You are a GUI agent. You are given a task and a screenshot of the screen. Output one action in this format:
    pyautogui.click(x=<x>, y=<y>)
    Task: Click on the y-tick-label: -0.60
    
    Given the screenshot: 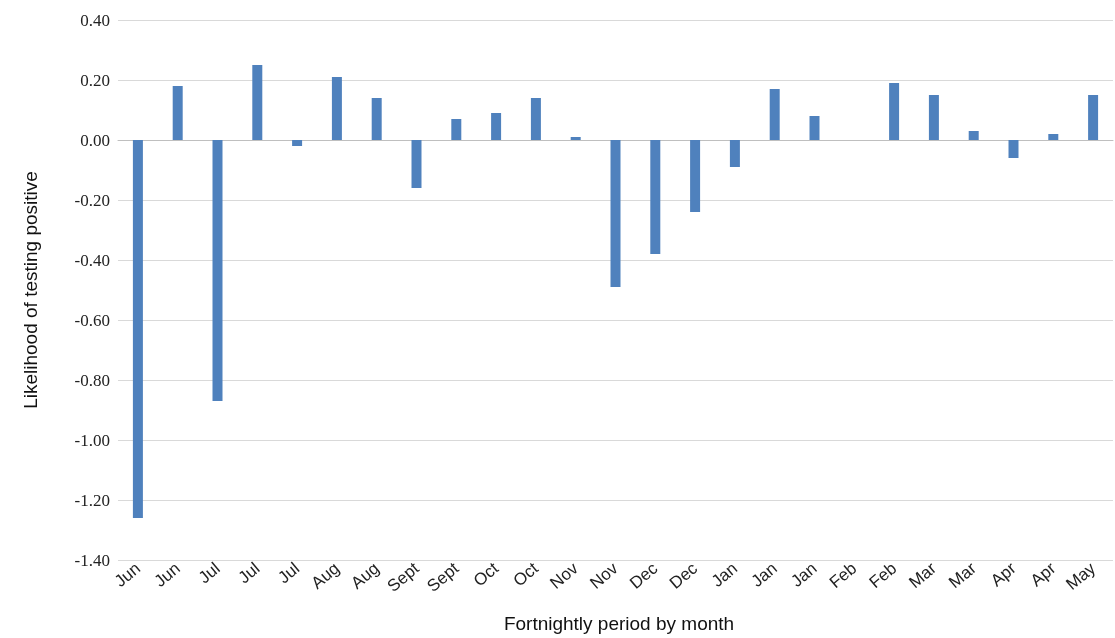 What is the action you would take?
    pyautogui.click(x=92, y=320)
    